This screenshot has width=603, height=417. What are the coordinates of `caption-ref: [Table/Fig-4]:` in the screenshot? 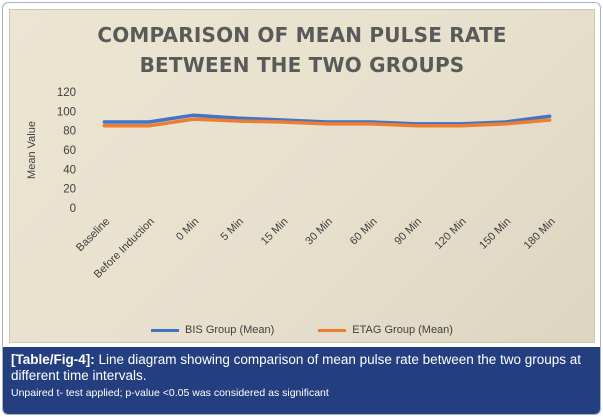 It's located at (53, 359).